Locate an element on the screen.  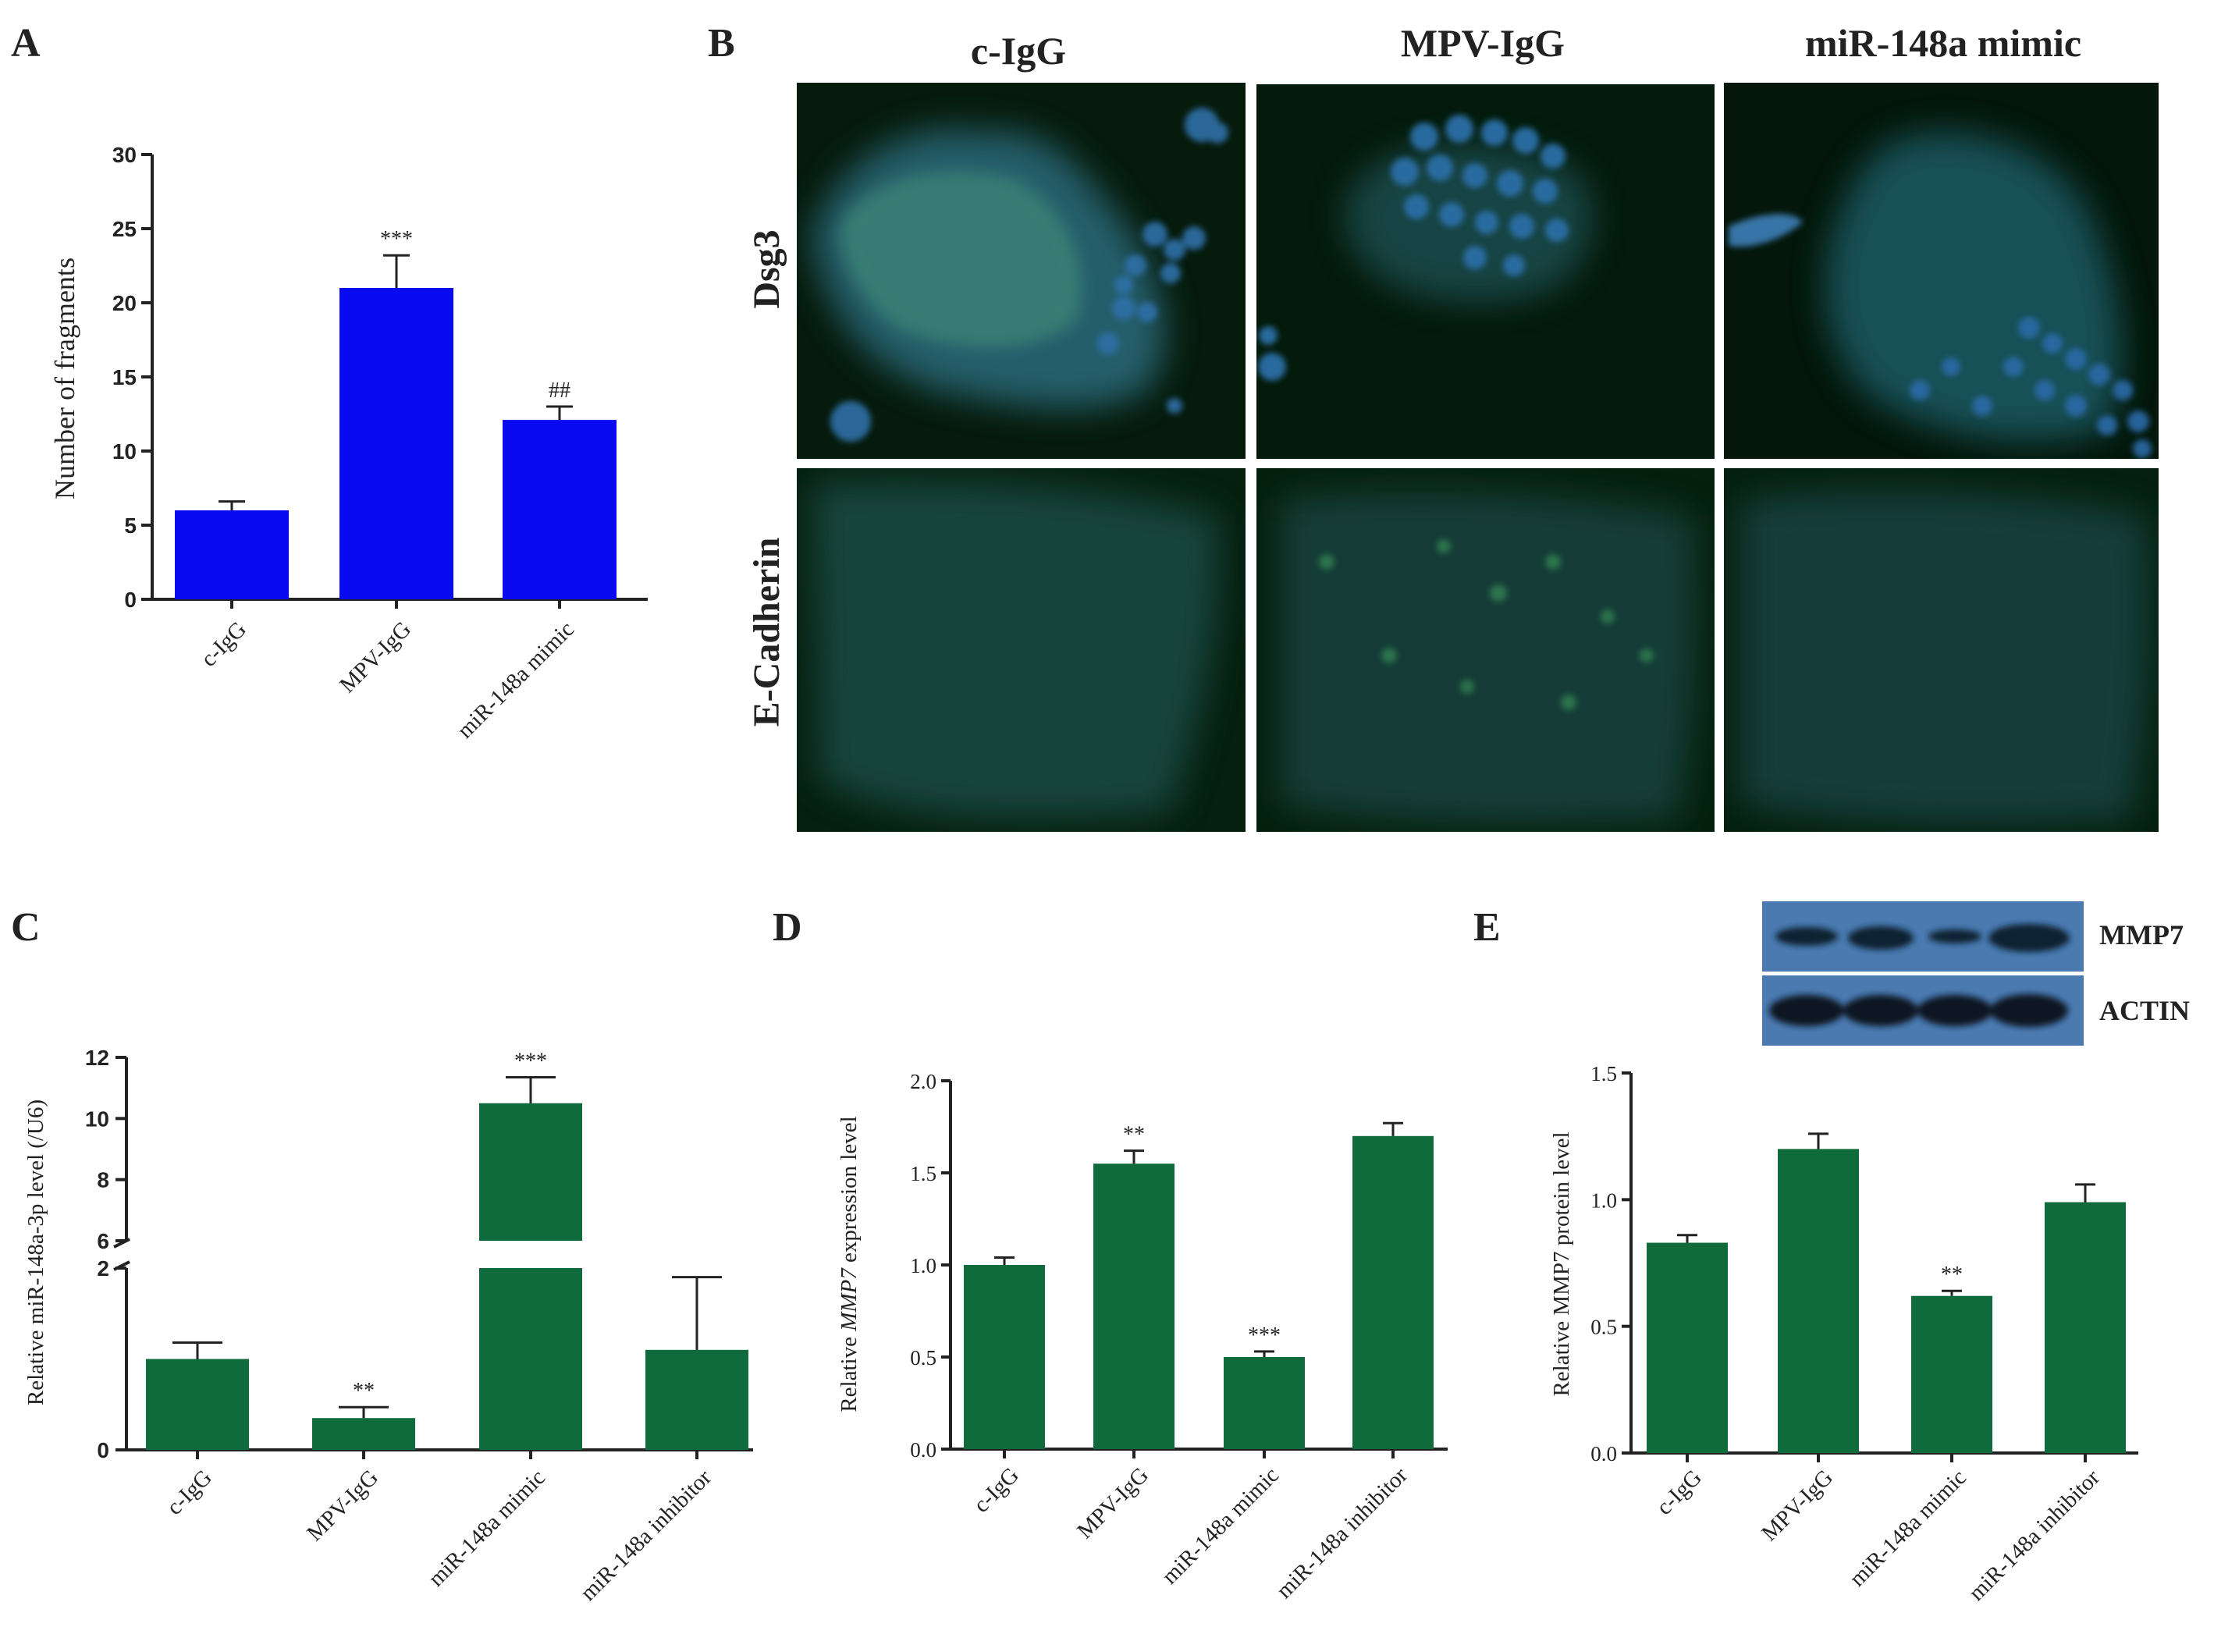
y-tick-label: 20 is located at coordinates (125, 303).